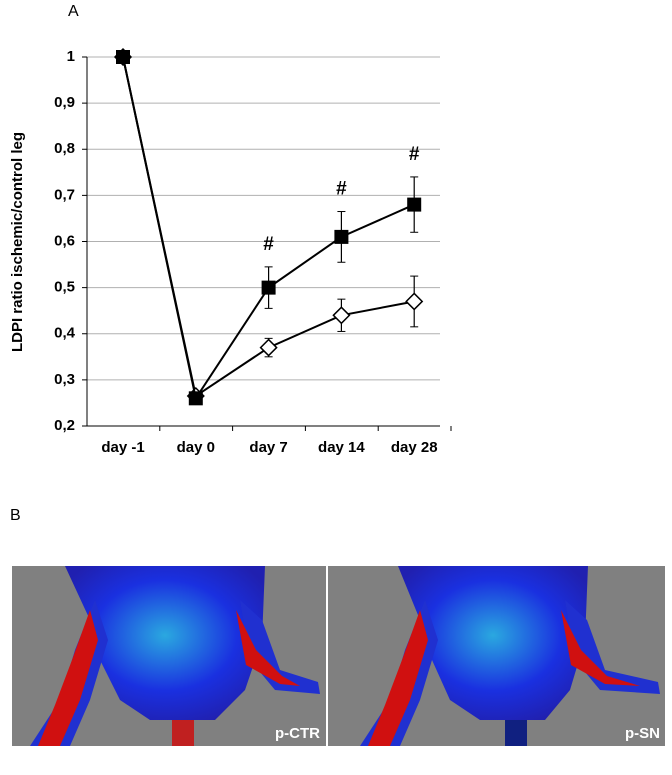 The height and width of the screenshot is (775, 672). What do you see at coordinates (297, 733) in the screenshot?
I see `image-label: p-CTR` at bounding box center [297, 733].